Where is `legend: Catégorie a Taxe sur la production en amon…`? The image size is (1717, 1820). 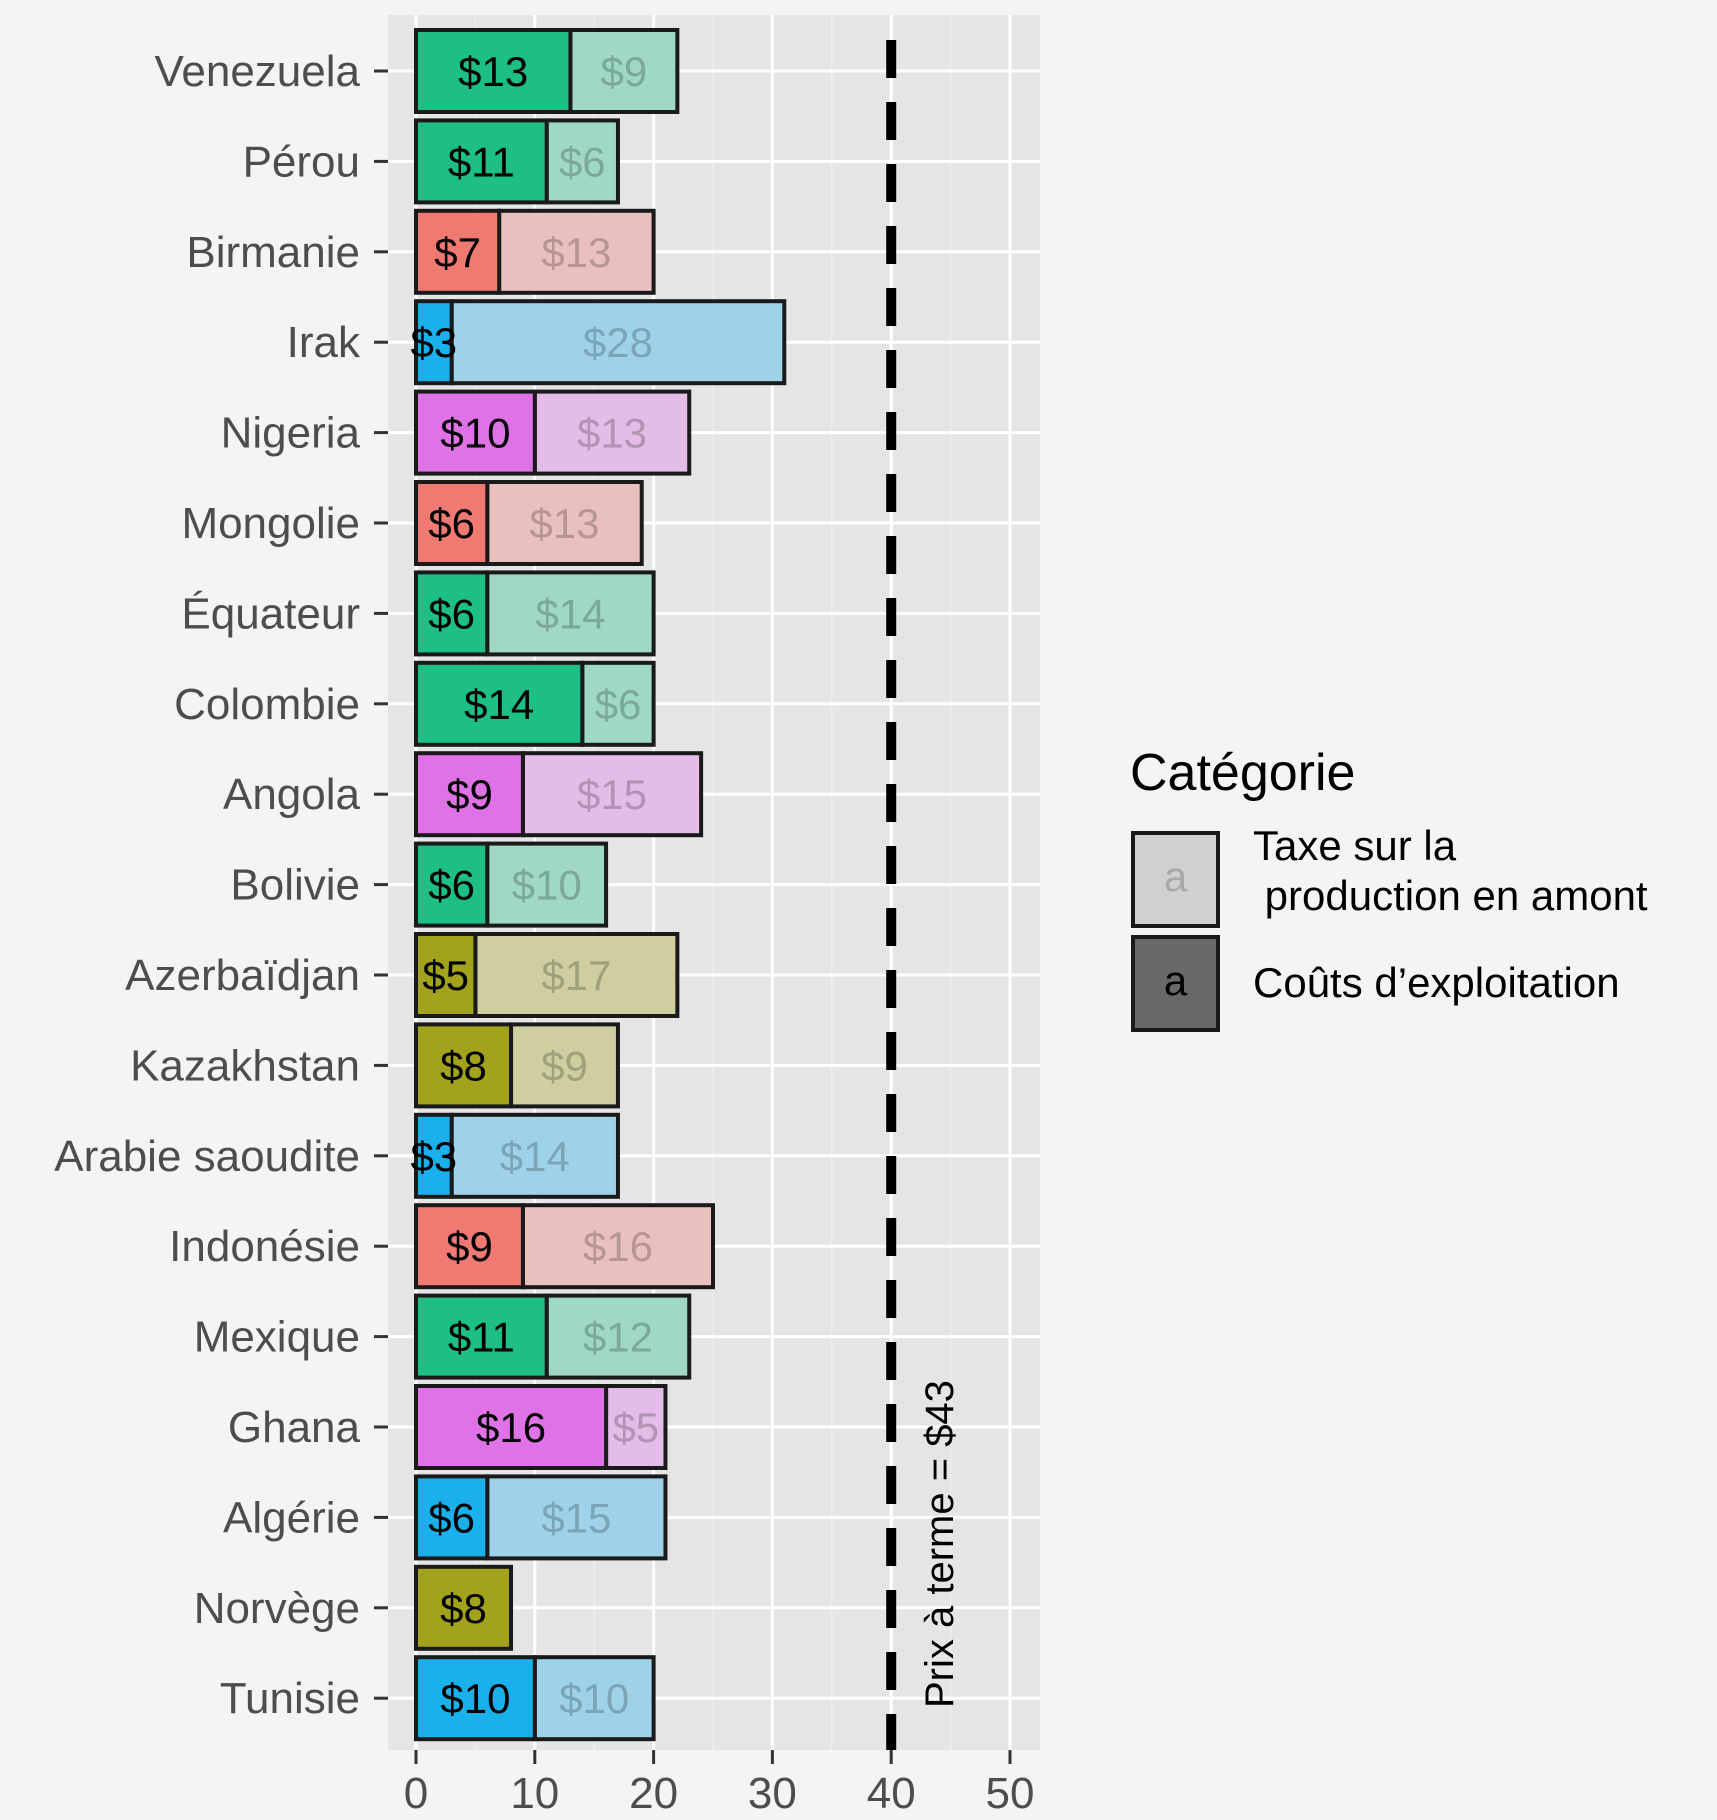 legend: Catégorie a Taxe sur la production en amon… is located at coordinates (1389, 888).